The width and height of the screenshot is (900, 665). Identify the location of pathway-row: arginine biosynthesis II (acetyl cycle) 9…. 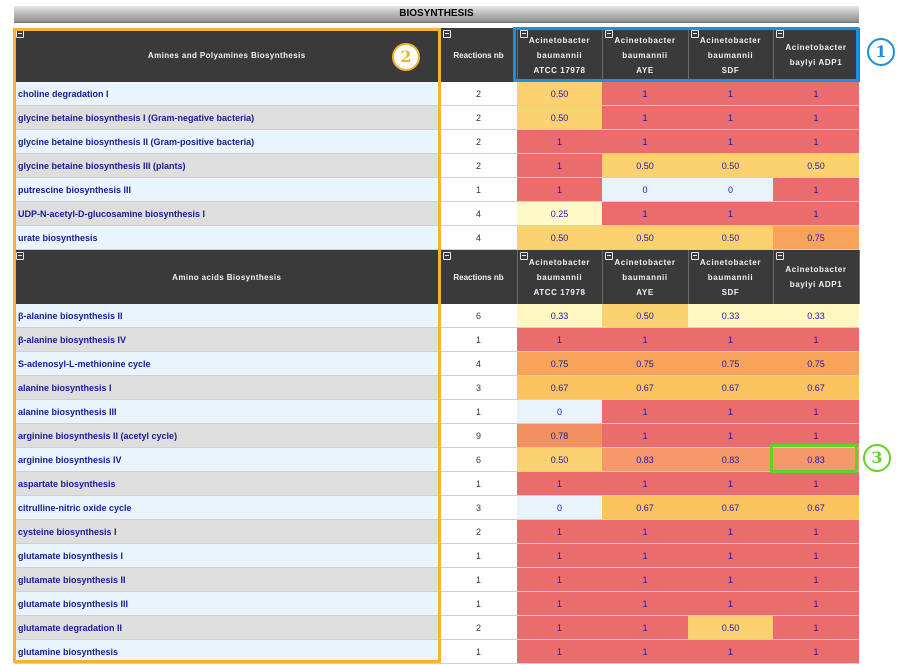
(436, 435).